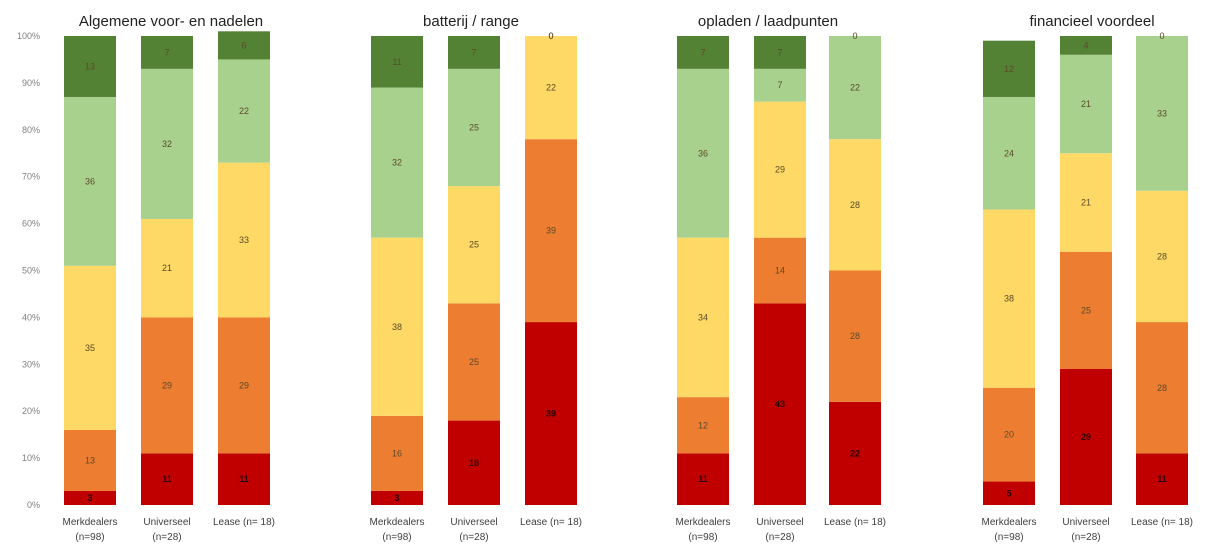 Image resolution: width=1214 pixels, height=552 pixels. I want to click on y-tick-label: 100%, so click(28, 36).